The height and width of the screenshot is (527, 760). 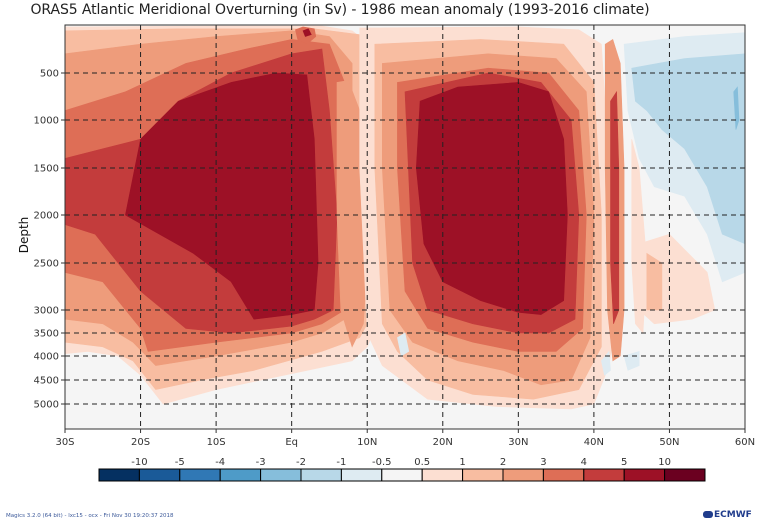 I want to click on colorbar-label: -3, so click(x=261, y=462).